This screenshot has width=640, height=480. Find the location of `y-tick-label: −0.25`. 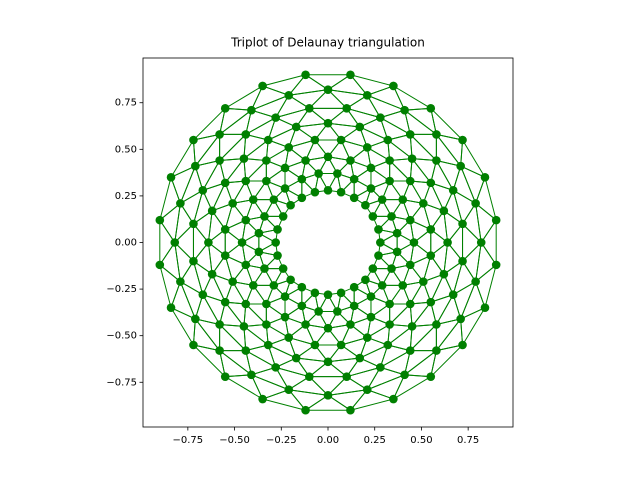

y-tick-label: −0.25 is located at coordinates (121, 289).